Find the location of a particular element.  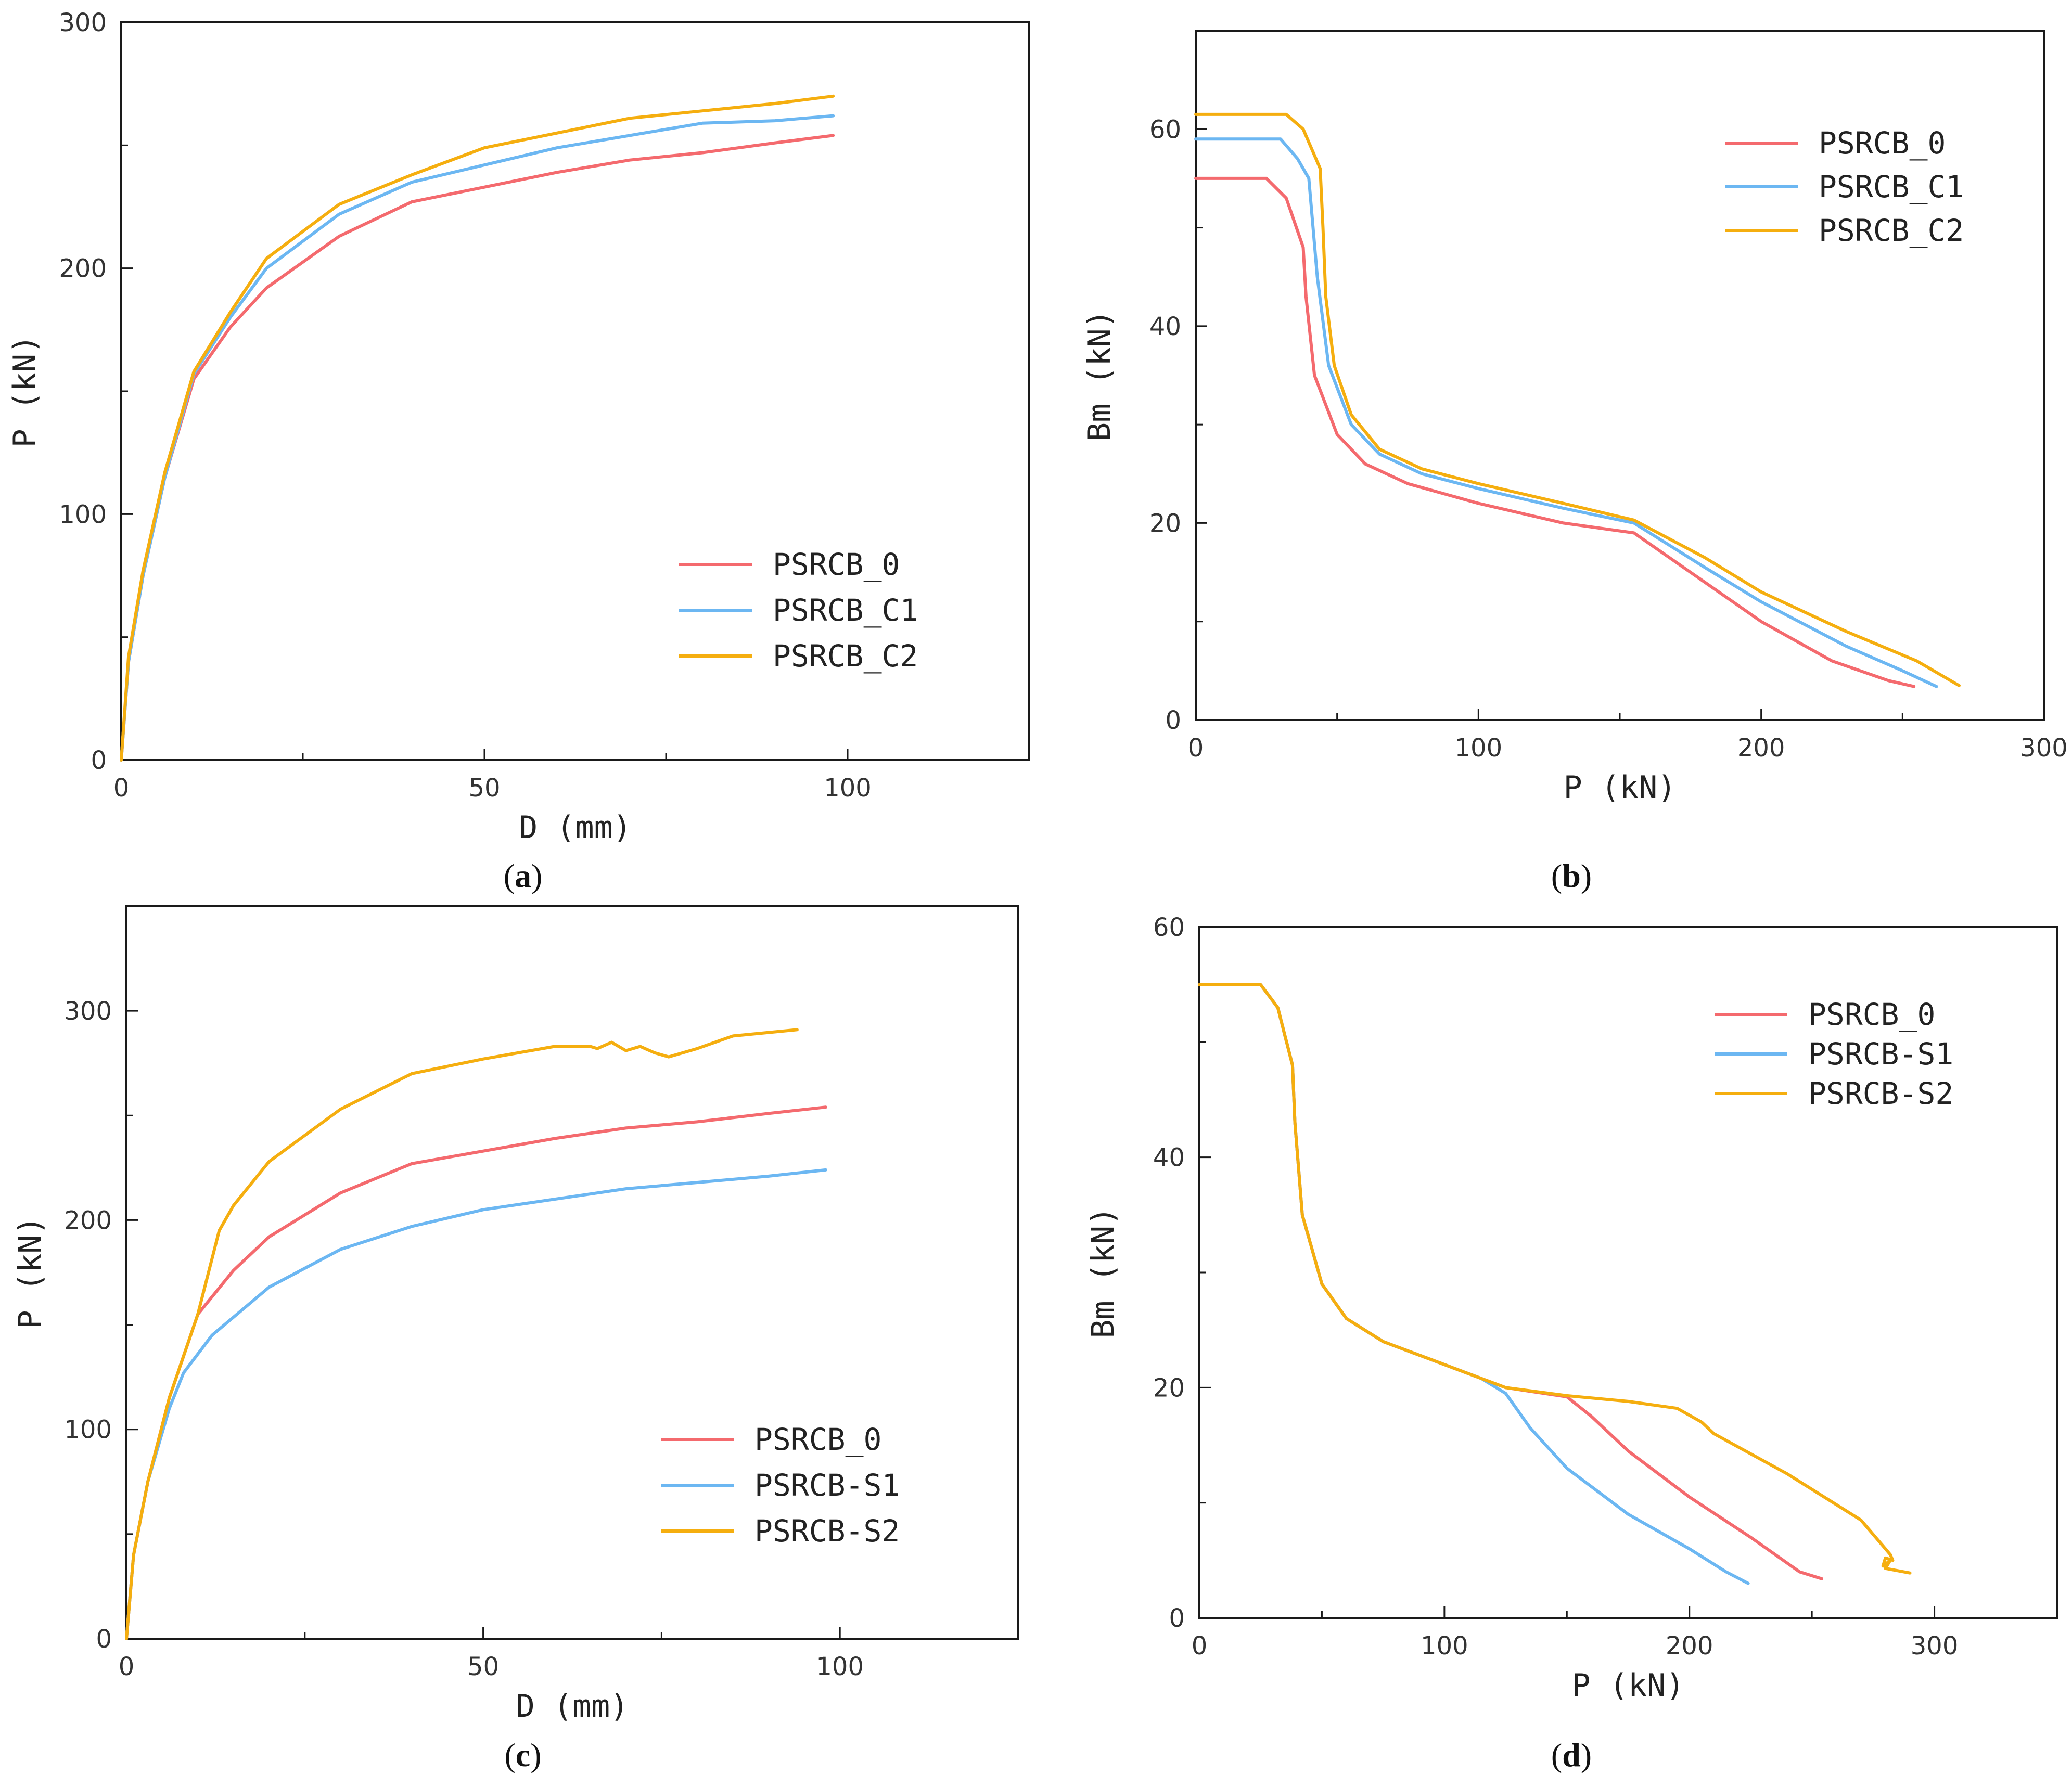

caption-a: (a) is located at coordinates (523, 875).